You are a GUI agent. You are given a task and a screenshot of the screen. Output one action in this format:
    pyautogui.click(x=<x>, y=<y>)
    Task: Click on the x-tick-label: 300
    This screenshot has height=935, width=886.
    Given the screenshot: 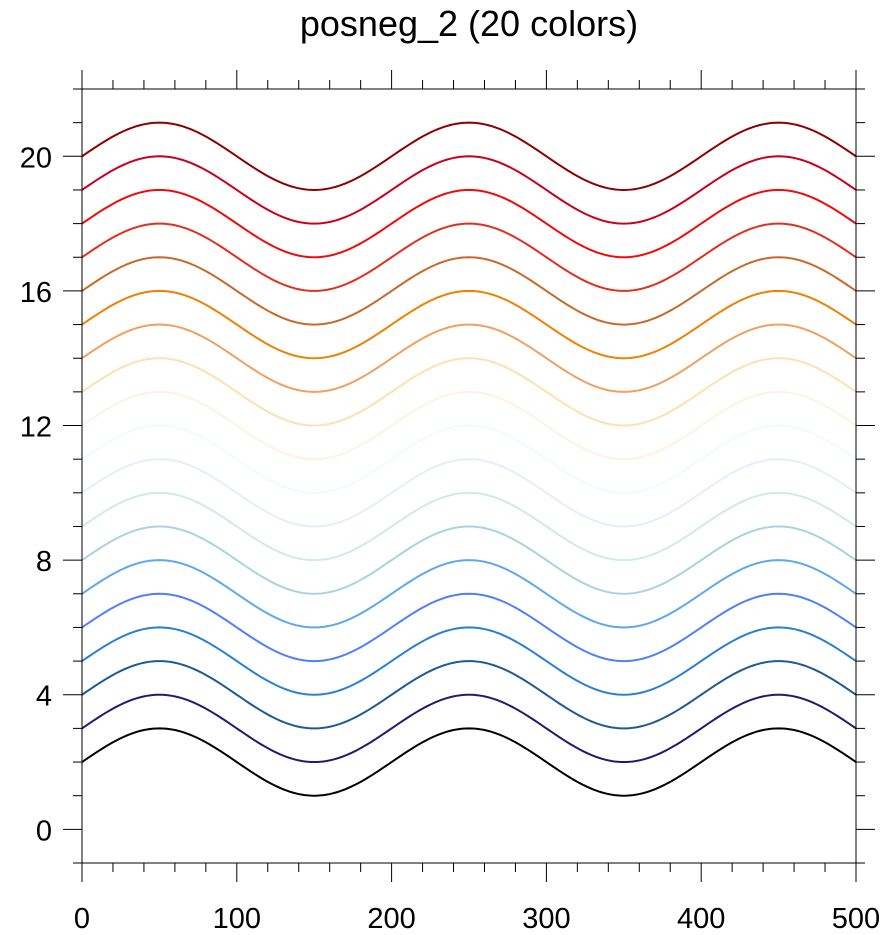 What is the action you would take?
    pyautogui.click(x=546, y=919)
    